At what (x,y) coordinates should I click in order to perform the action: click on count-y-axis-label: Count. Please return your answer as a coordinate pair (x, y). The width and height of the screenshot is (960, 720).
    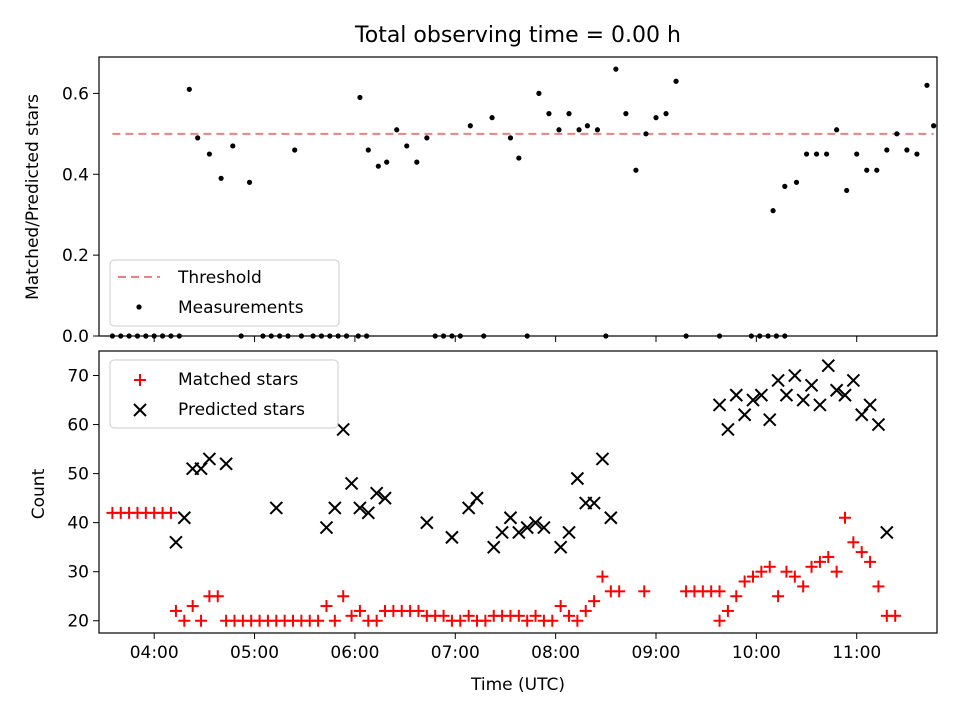
    Looking at the image, I should click on (39, 493).